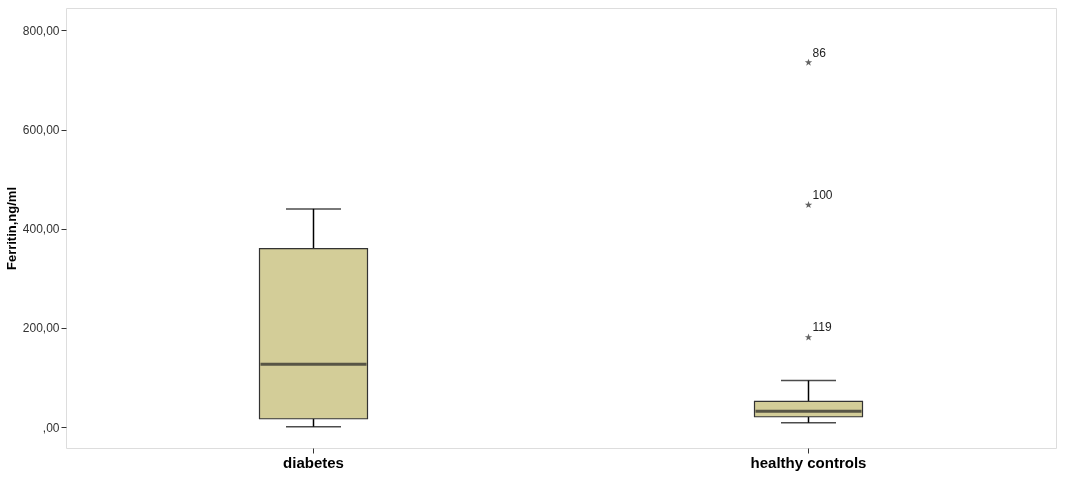  I want to click on y-tick-label: 600,00, so click(41, 130).